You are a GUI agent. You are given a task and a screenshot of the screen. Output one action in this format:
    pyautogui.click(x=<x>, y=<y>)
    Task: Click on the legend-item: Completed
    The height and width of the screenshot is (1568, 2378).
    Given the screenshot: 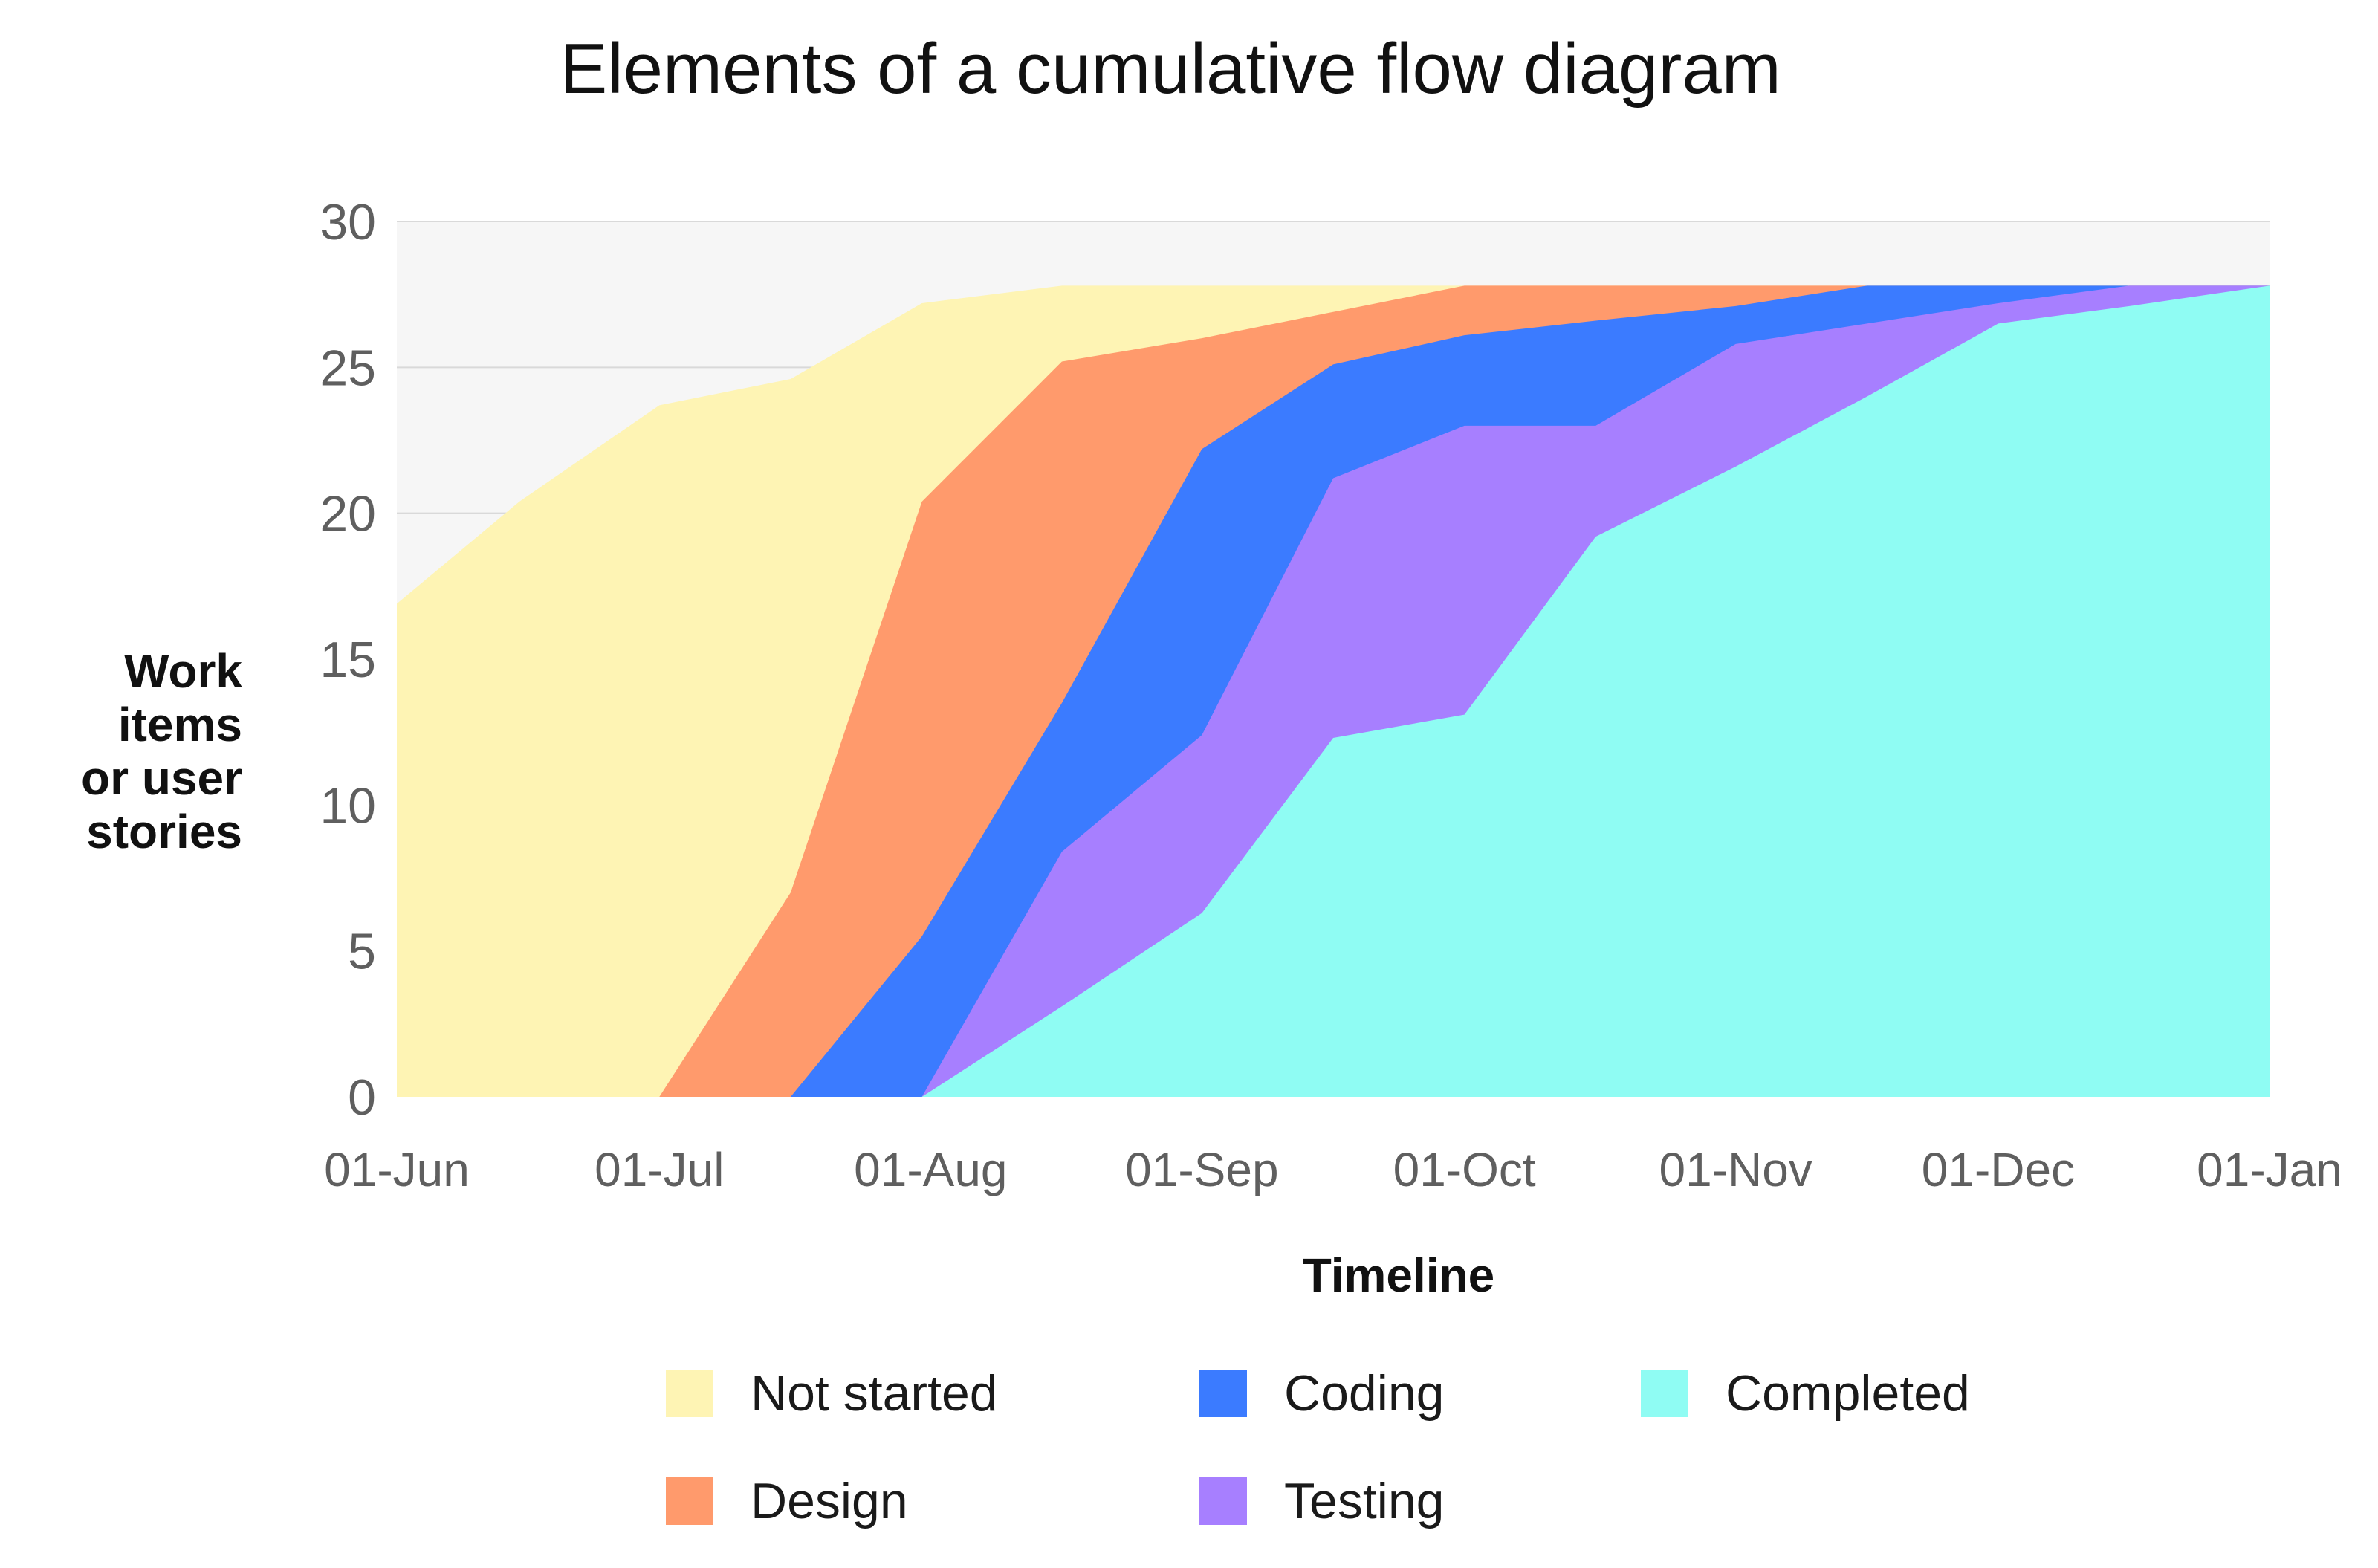 What is the action you would take?
    pyautogui.click(x=1805, y=1393)
    